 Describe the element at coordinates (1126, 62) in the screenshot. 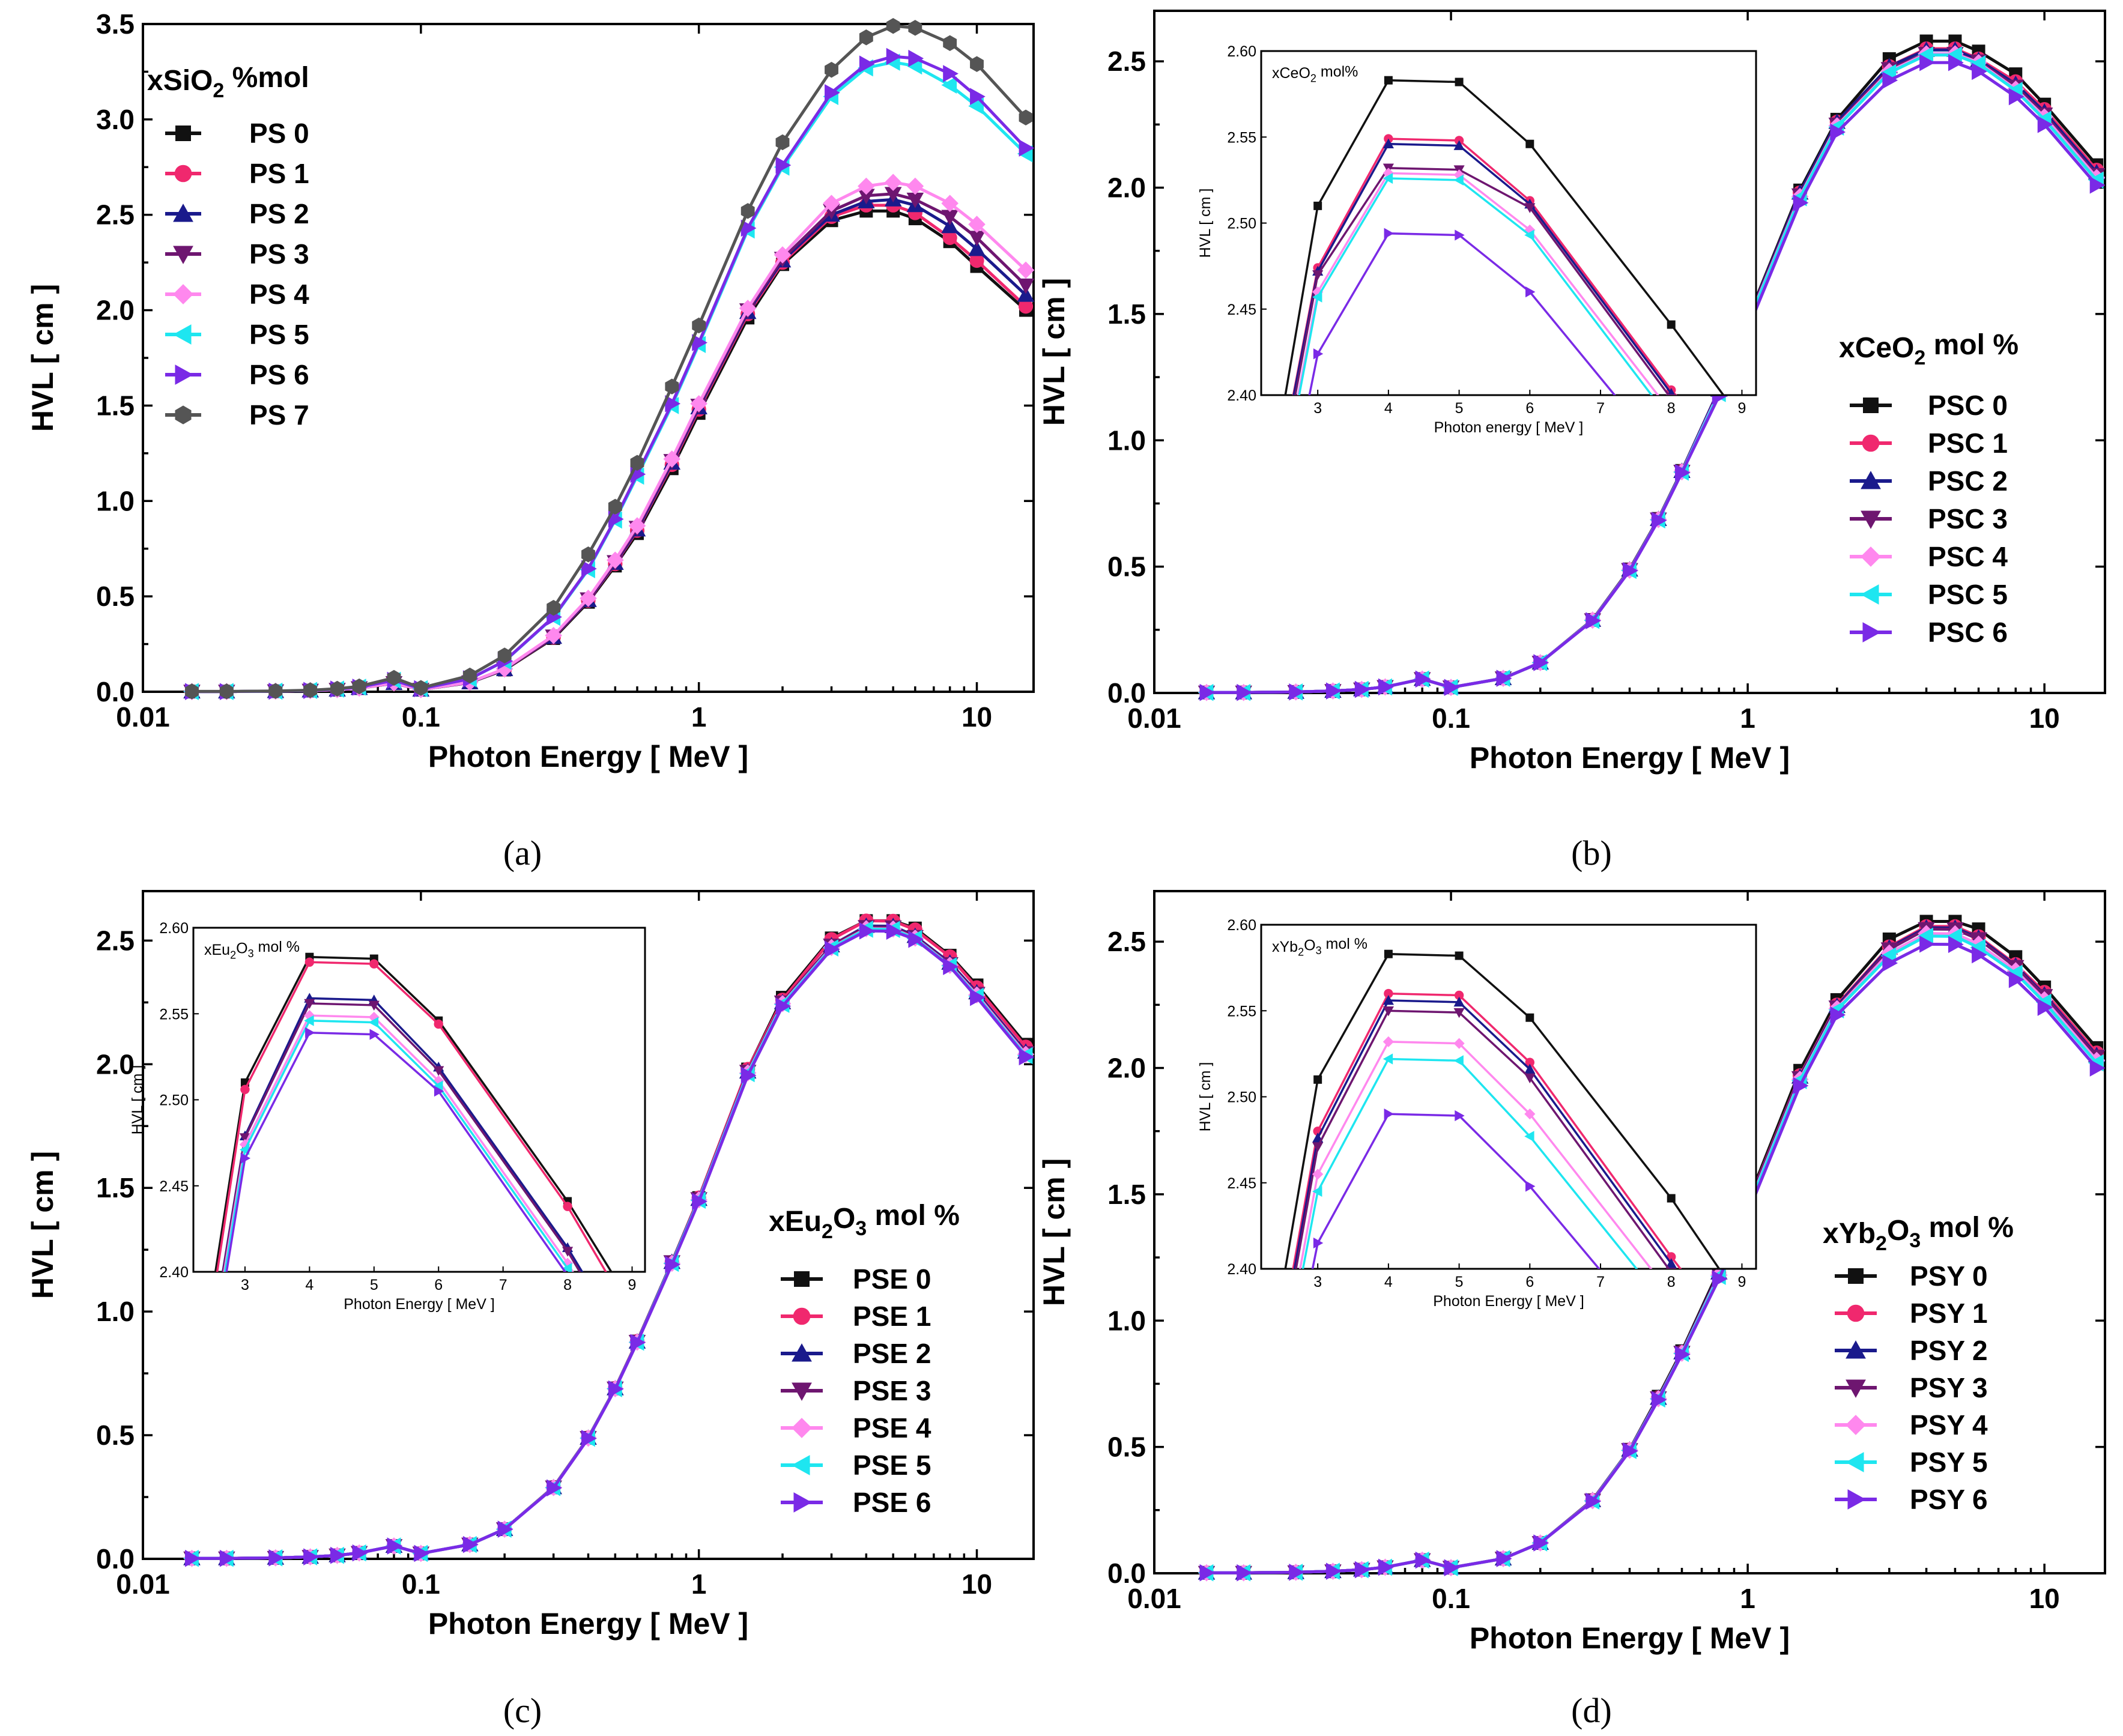

I see `y-tick-label: 2.5` at that location.